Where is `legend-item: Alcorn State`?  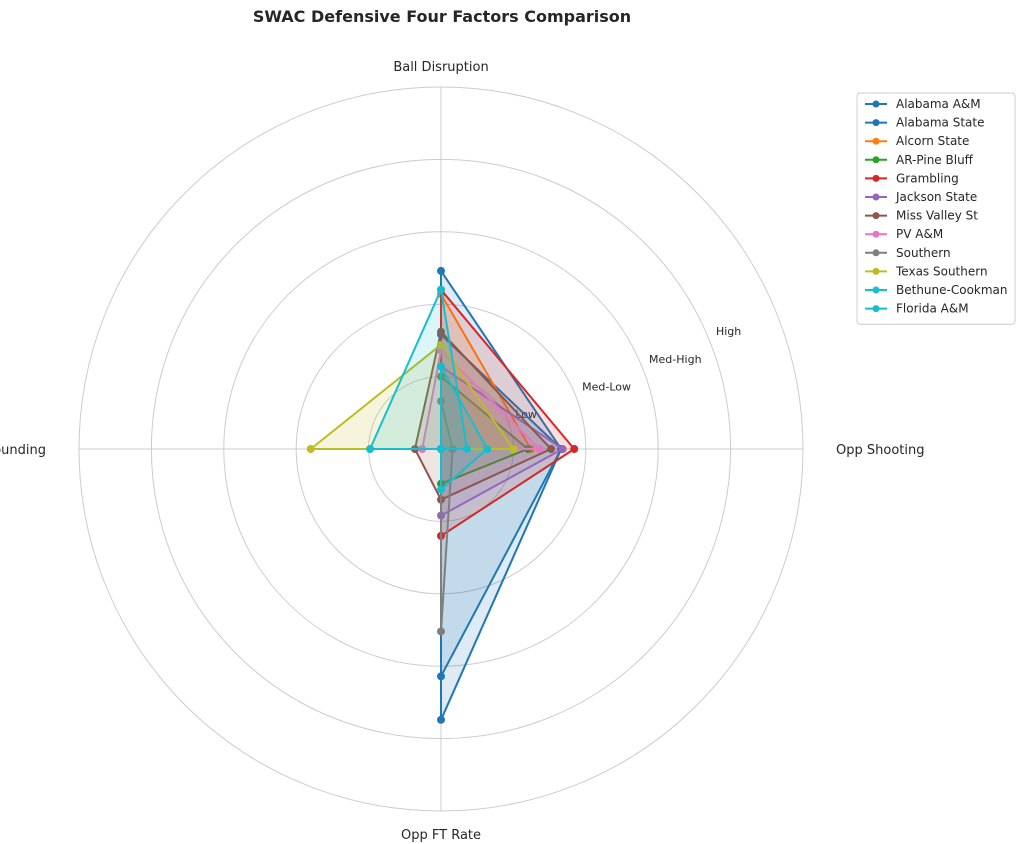 legend-item: Alcorn State is located at coordinates (917, 141).